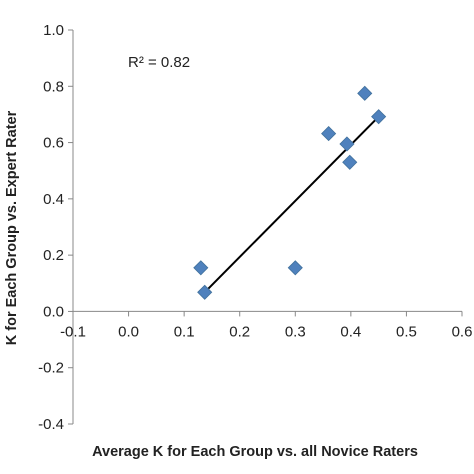 This screenshot has height=474, width=474. I want to click on x-tick-label: 0.3, so click(295, 331).